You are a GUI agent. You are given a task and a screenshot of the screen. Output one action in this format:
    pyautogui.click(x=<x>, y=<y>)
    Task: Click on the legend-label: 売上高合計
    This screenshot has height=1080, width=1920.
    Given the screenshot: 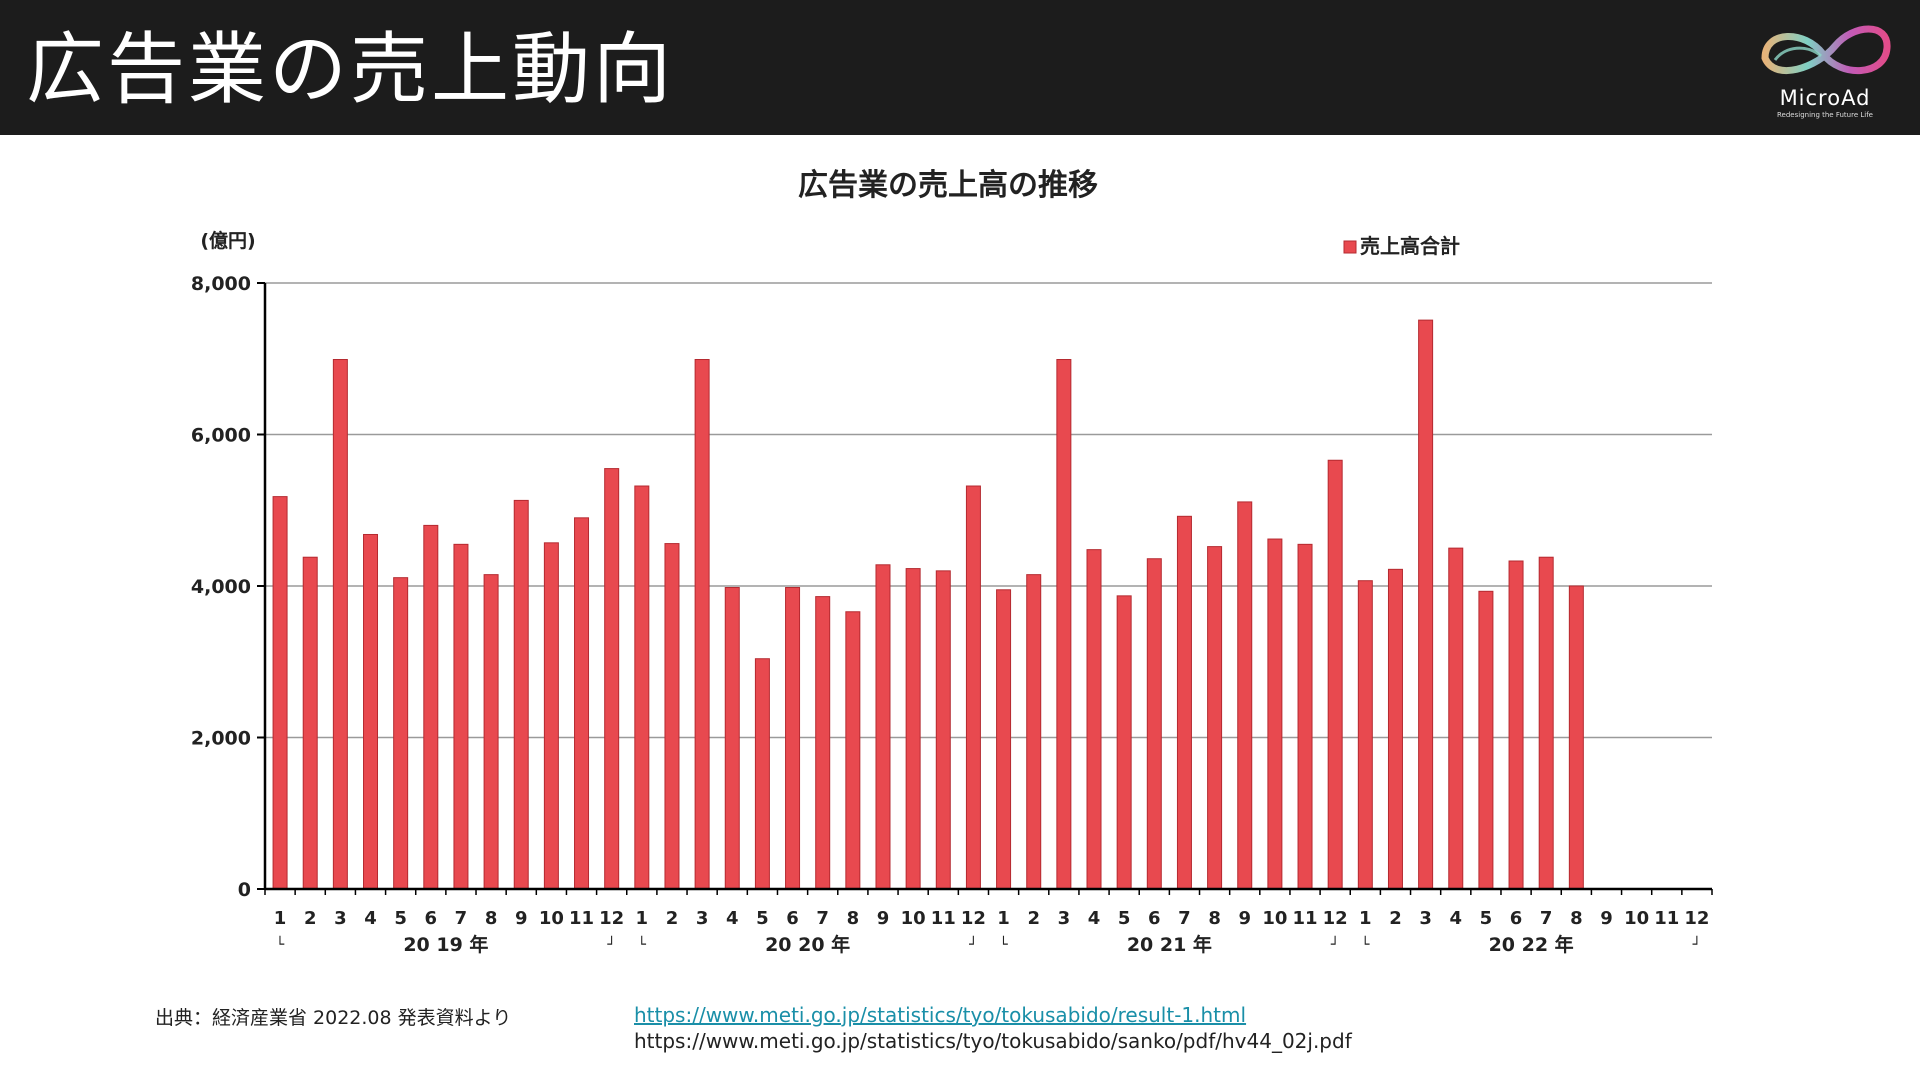 What is the action you would take?
    pyautogui.click(x=1410, y=246)
    